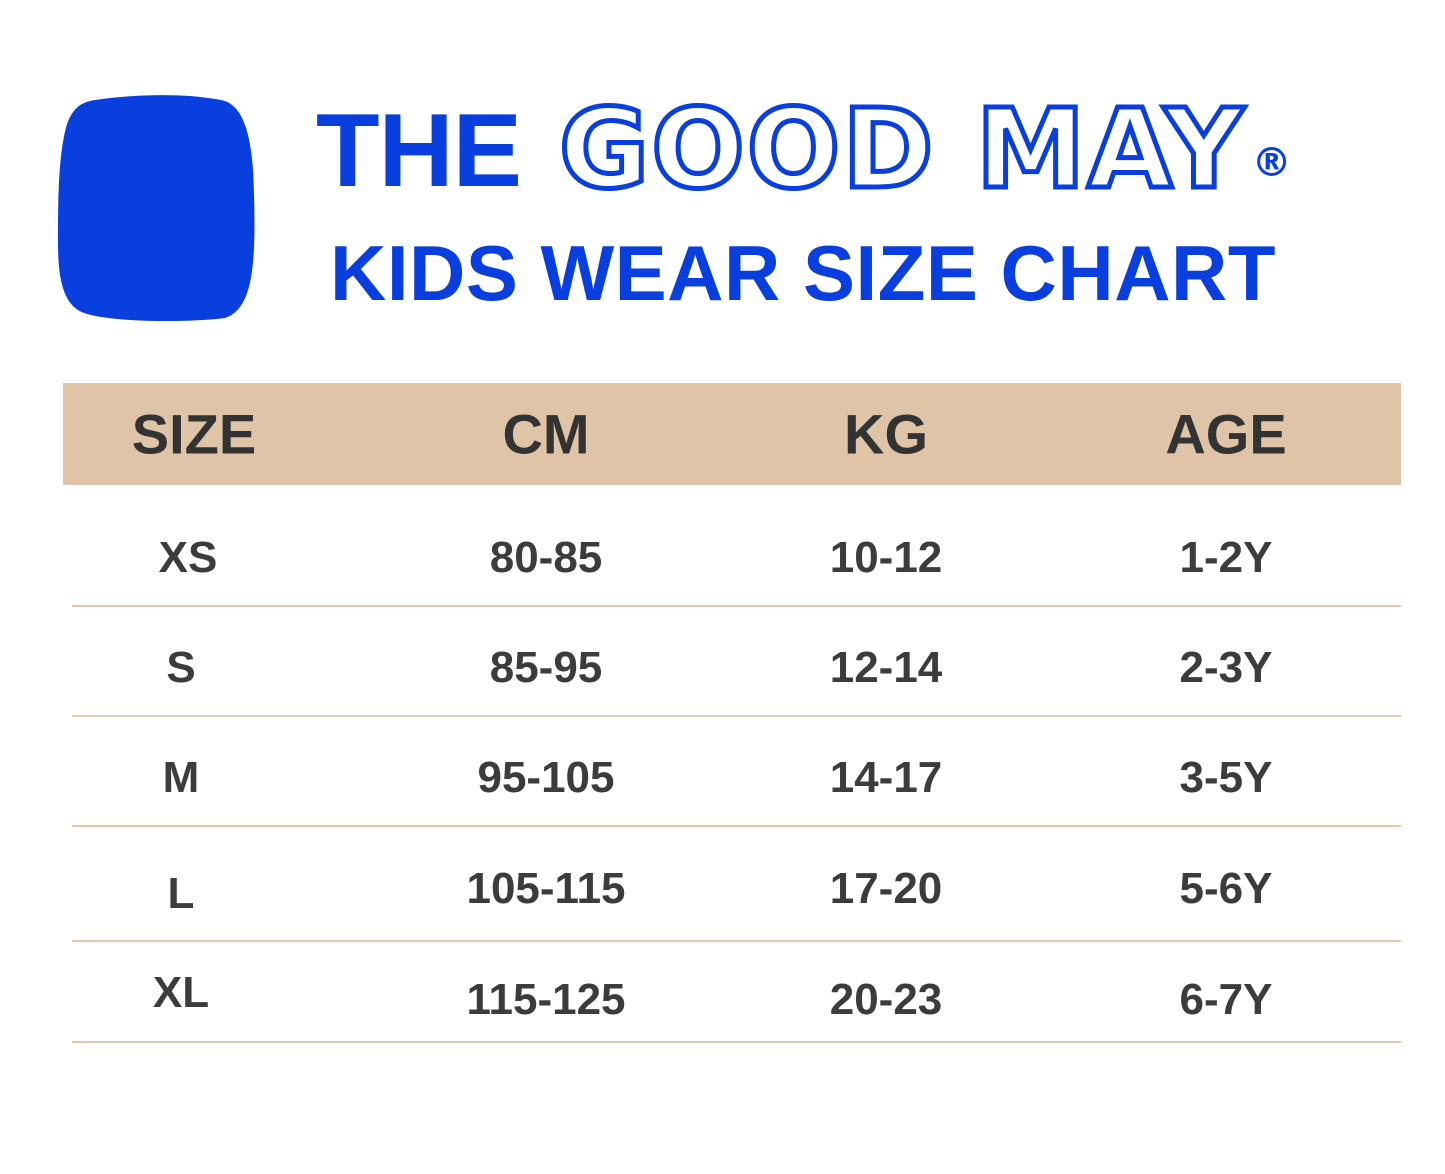 The height and width of the screenshot is (1174, 1445). Describe the element at coordinates (736, 662) in the screenshot. I see `table-row: S 85-95 12-14 2-3Y` at that location.